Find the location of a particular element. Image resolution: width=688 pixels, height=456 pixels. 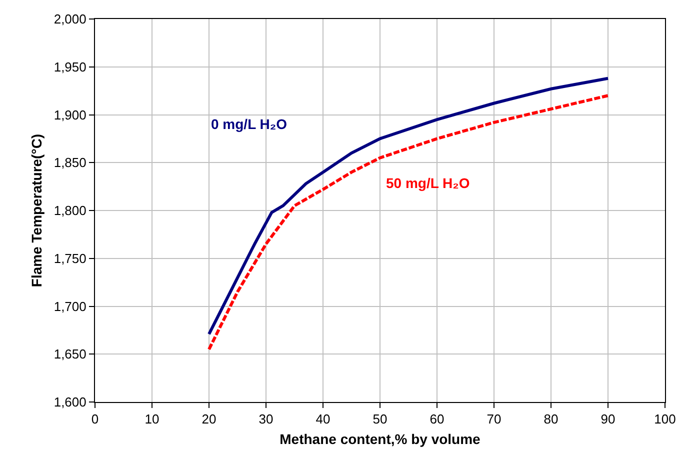

x-tick-label: 20 is located at coordinates (209, 419).